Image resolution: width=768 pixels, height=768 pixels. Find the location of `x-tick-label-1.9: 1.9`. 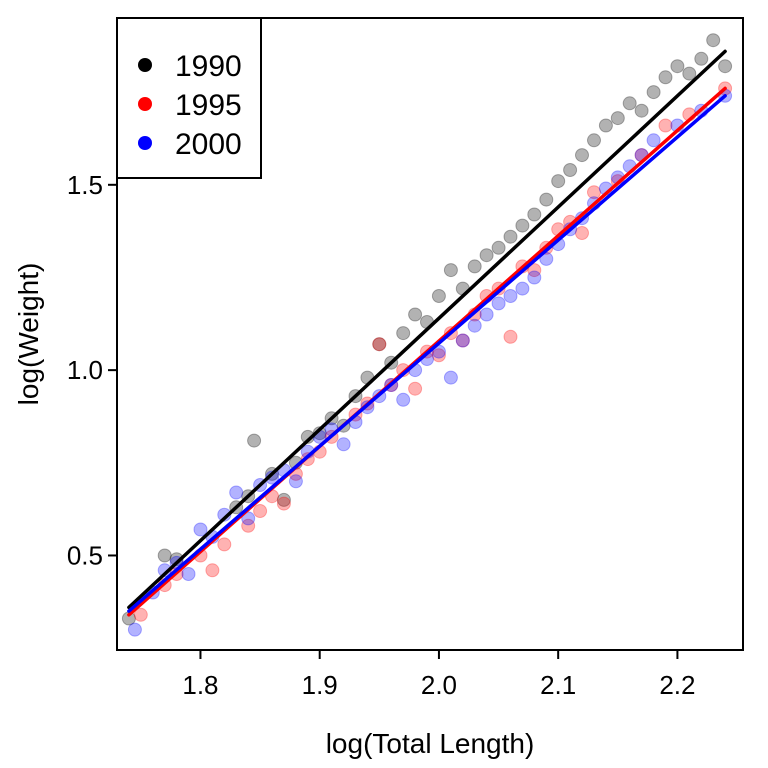

x-tick-label-1.9: 1.9 is located at coordinates (320, 685).